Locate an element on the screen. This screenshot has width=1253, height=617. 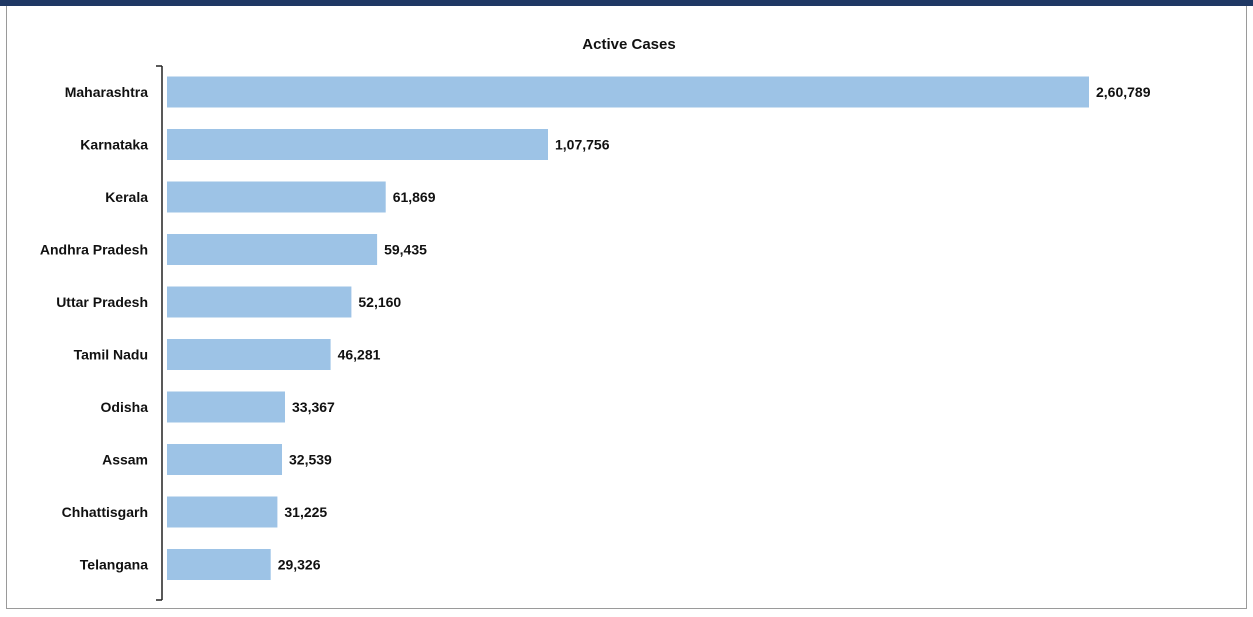
data-label: 31,225 is located at coordinates (305, 512).